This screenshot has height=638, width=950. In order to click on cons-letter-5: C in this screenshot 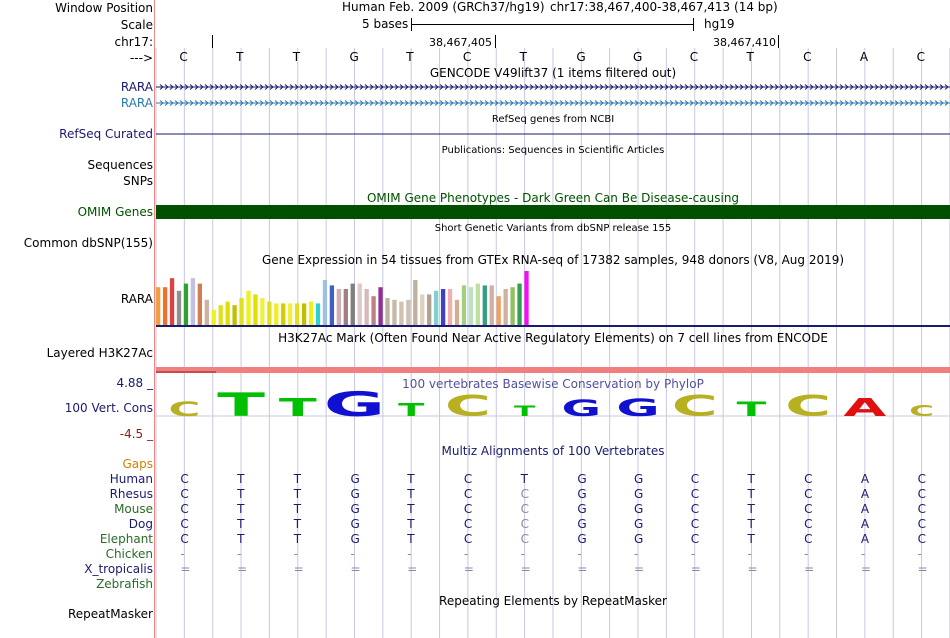, I will do `click(468, 406)`.